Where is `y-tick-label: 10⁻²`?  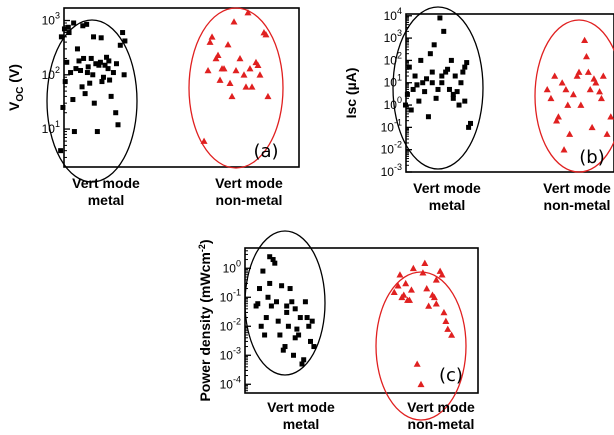 y-tick-label: 10⁻² is located at coordinates (230, 324).